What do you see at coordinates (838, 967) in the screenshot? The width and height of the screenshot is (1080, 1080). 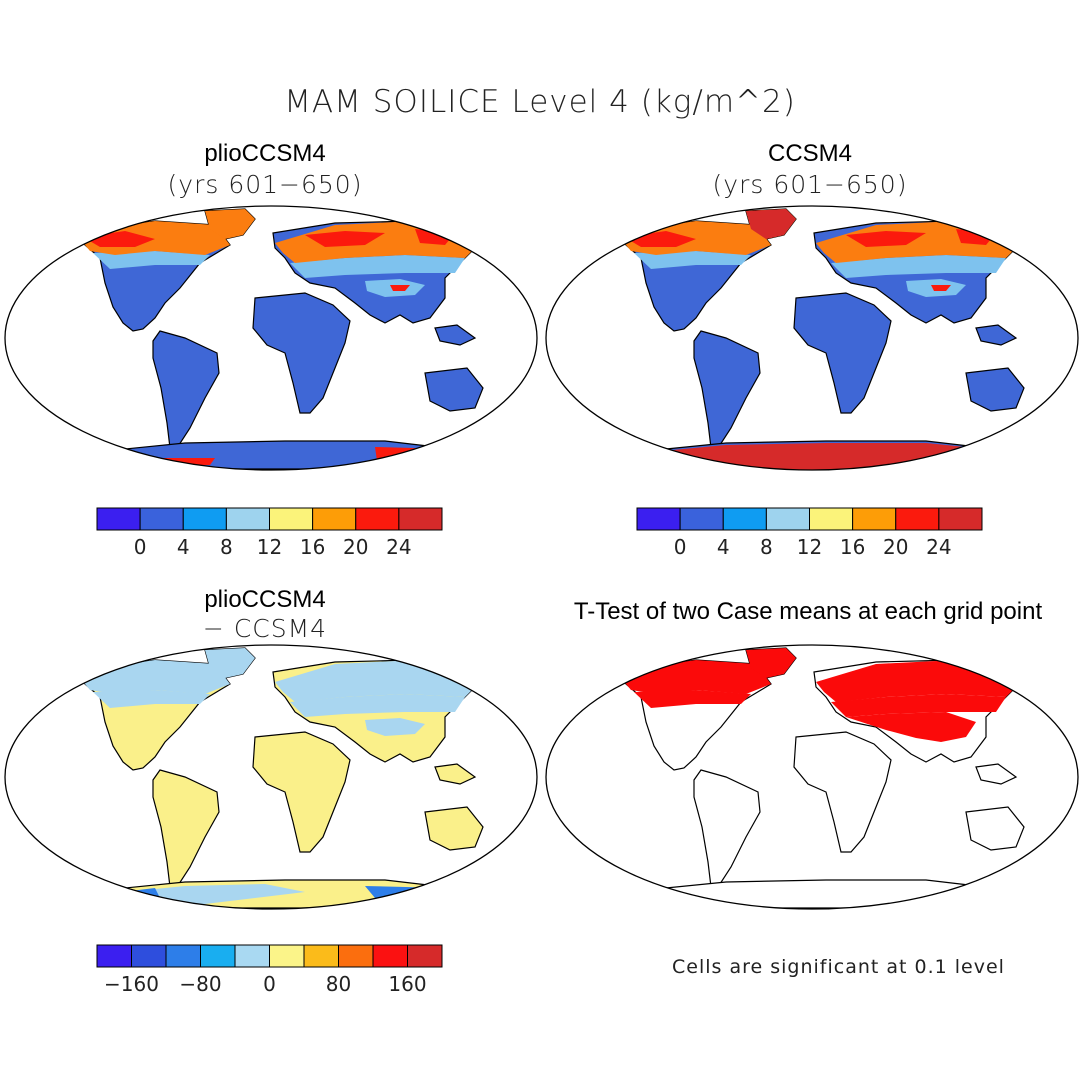 I see `significance-note: Cells are significant at 0.1 level` at bounding box center [838, 967].